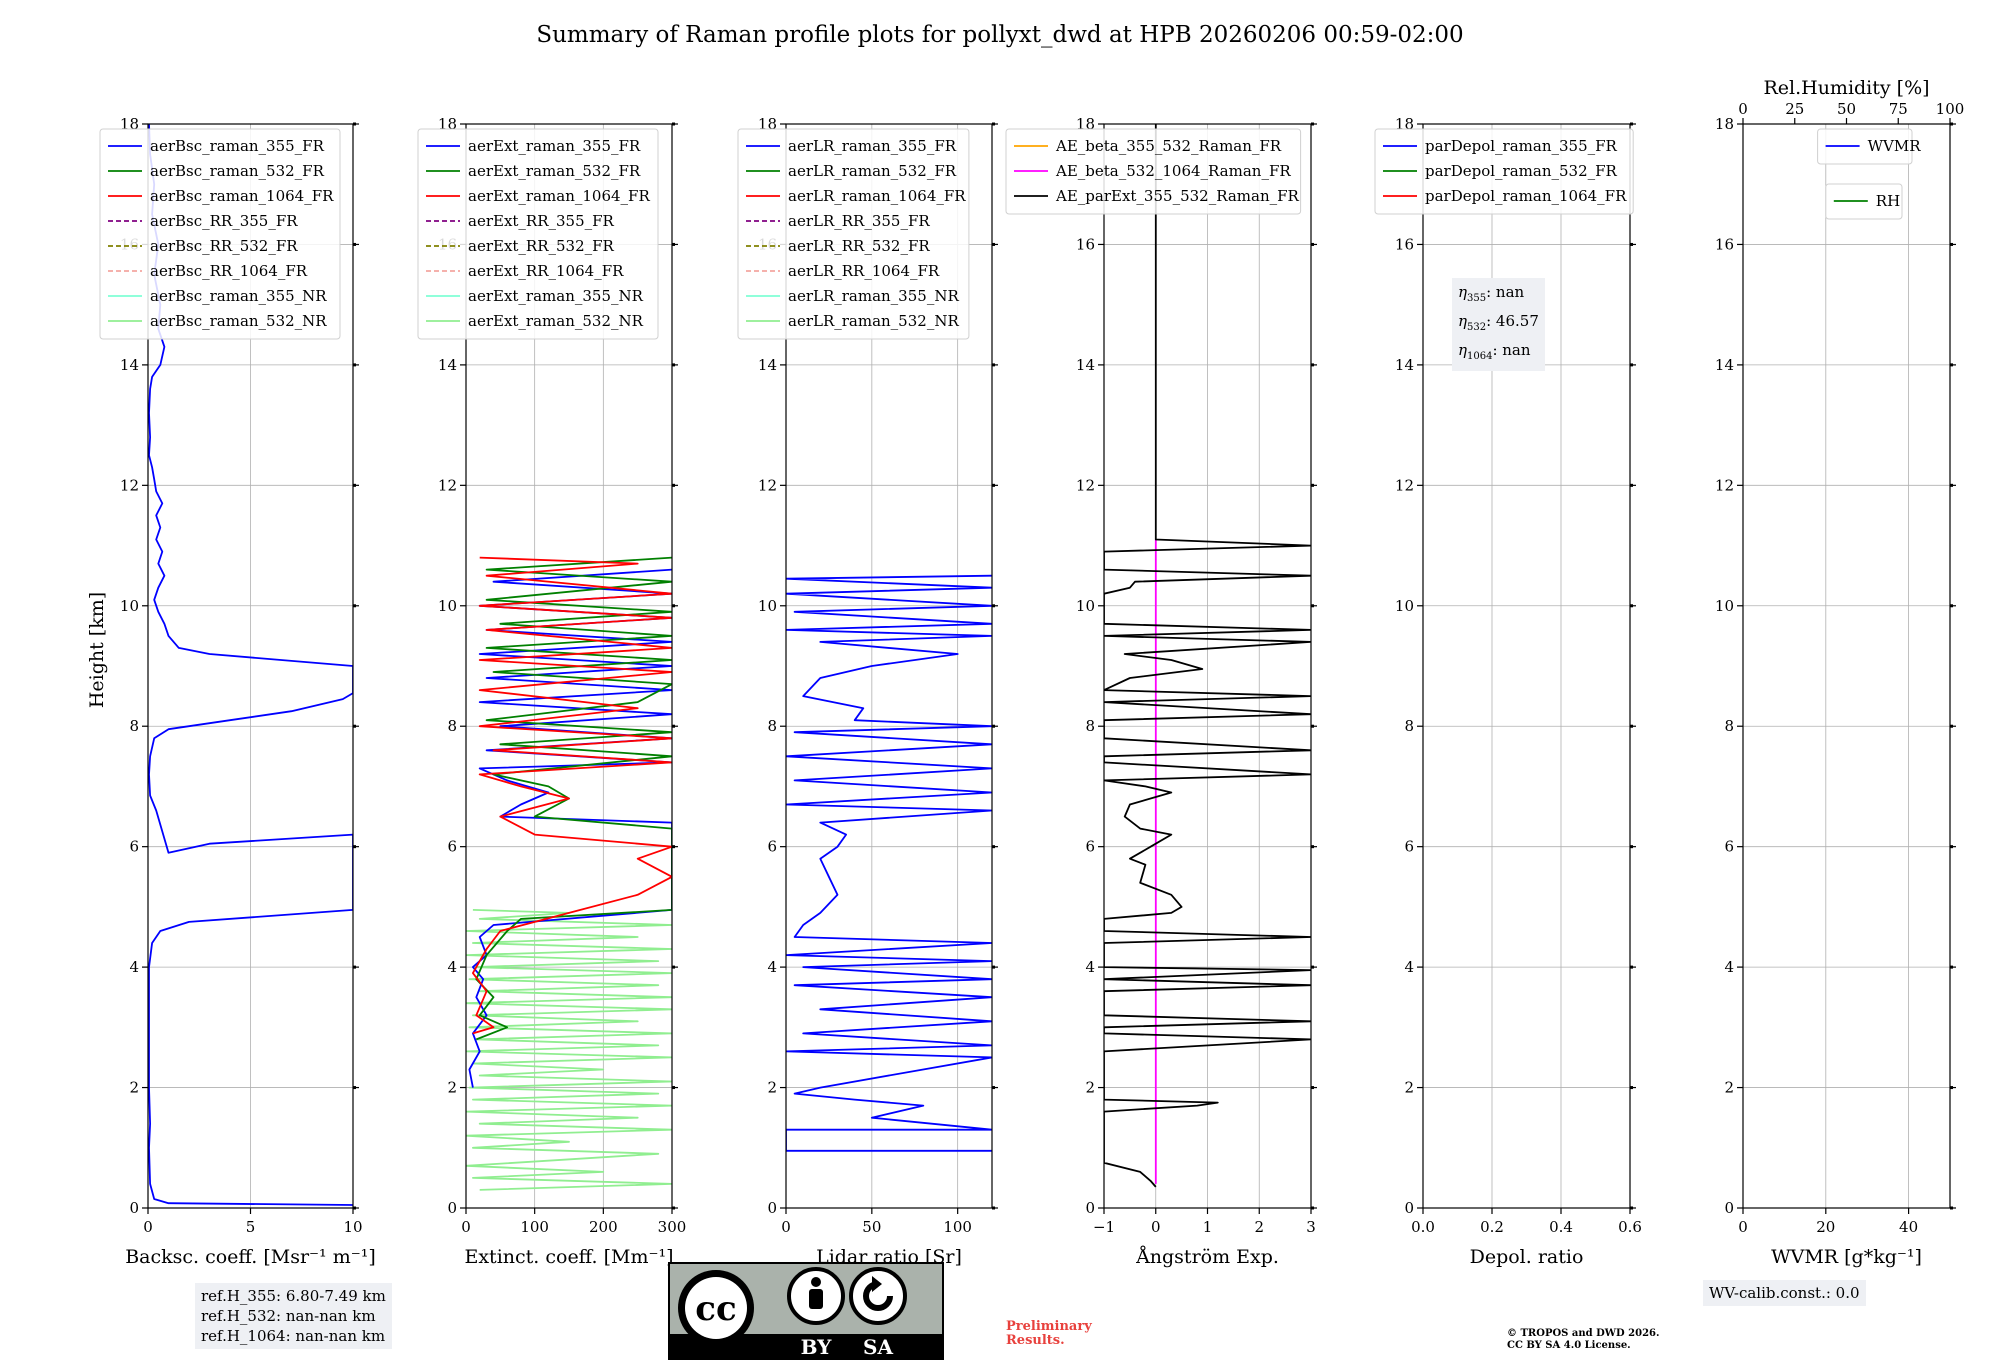  Describe the element at coordinates (541, 246) in the screenshot. I see `legend-label: aerExt_RR_532_FR` at that location.